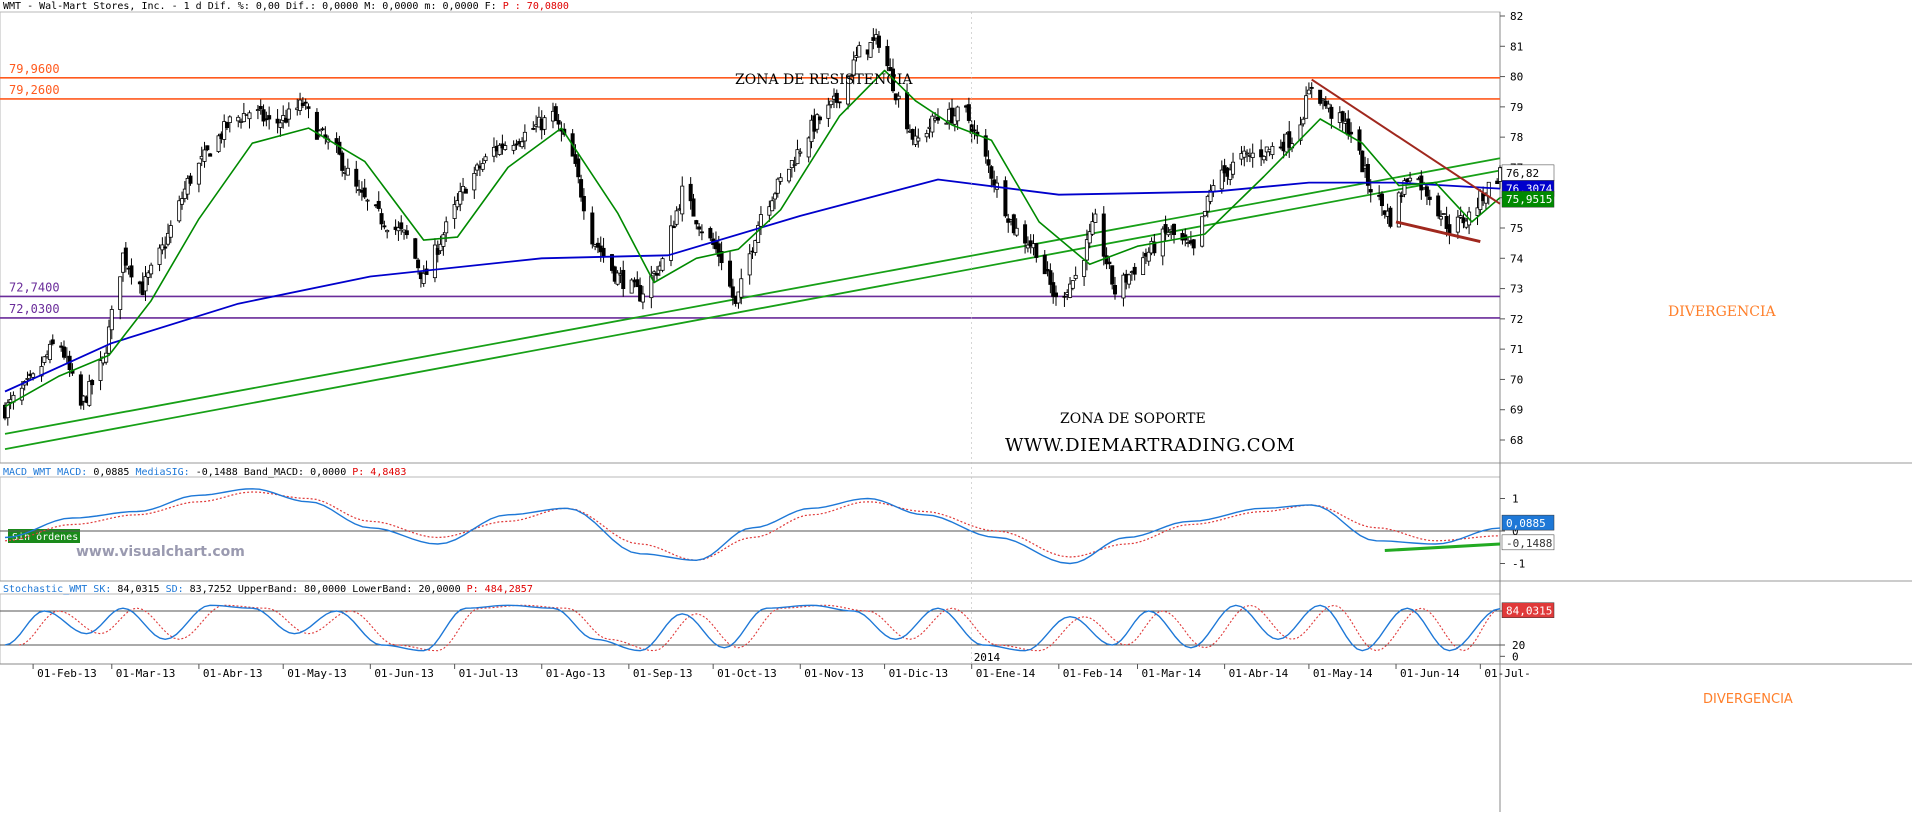 This screenshot has height=833, width=1912. What do you see at coordinates (834, 673) in the screenshot?
I see `x-tick-label: 01-Nov-13` at bounding box center [834, 673].